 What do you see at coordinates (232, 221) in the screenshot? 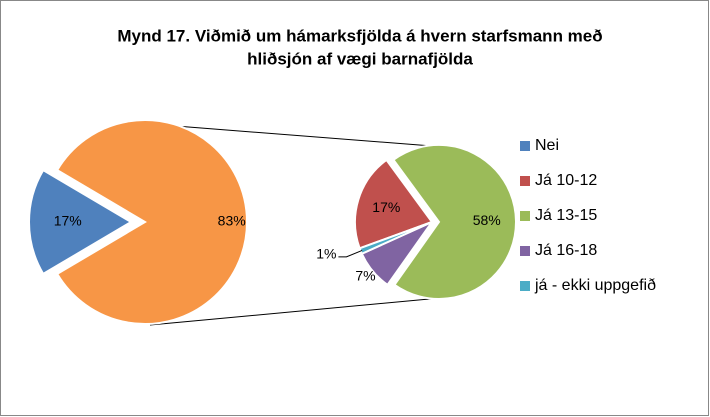
I see `data-label: 83%` at bounding box center [232, 221].